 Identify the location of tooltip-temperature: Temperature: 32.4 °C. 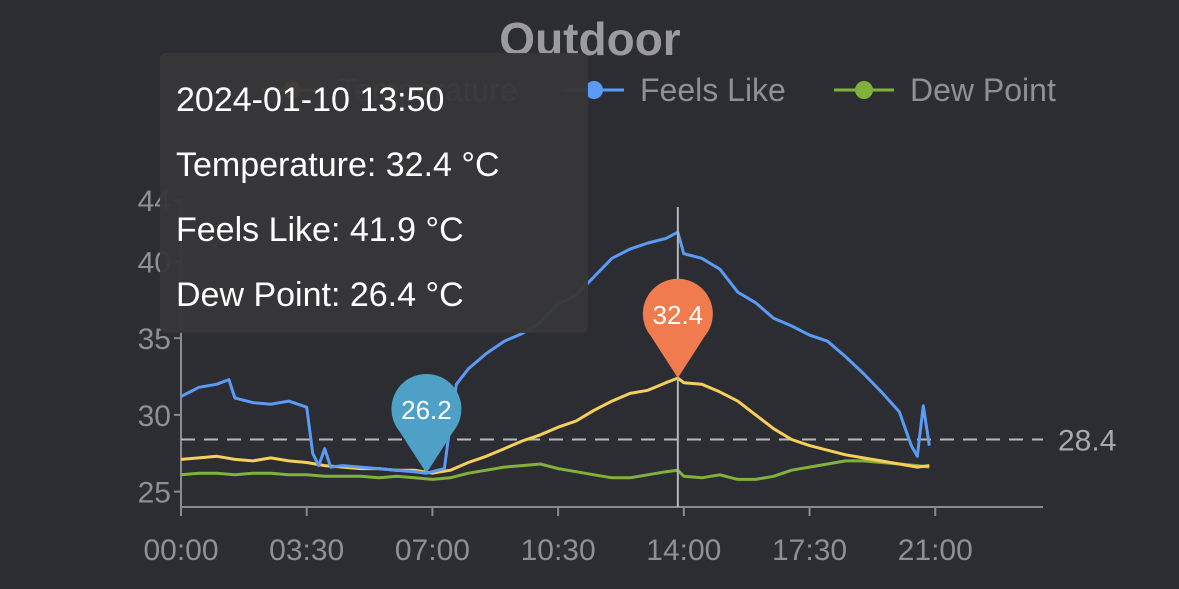
(338, 165).